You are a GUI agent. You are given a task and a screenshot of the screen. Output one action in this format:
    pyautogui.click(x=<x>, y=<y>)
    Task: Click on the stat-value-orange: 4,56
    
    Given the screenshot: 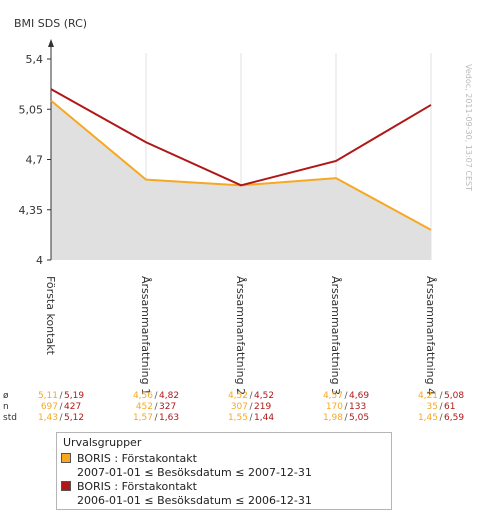 What is the action you would take?
    pyautogui.click(x=143, y=396)
    